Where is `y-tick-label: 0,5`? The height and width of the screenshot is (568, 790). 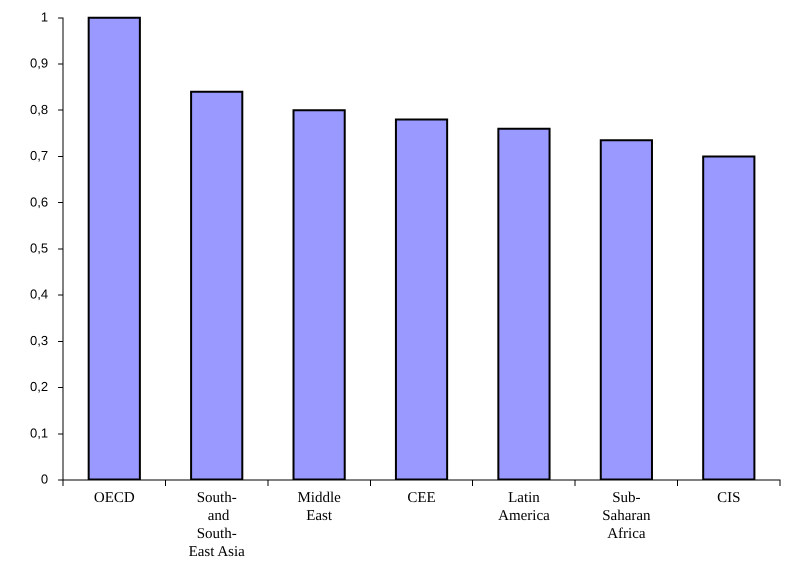
y-tick-label: 0,5 is located at coordinates (39, 248).